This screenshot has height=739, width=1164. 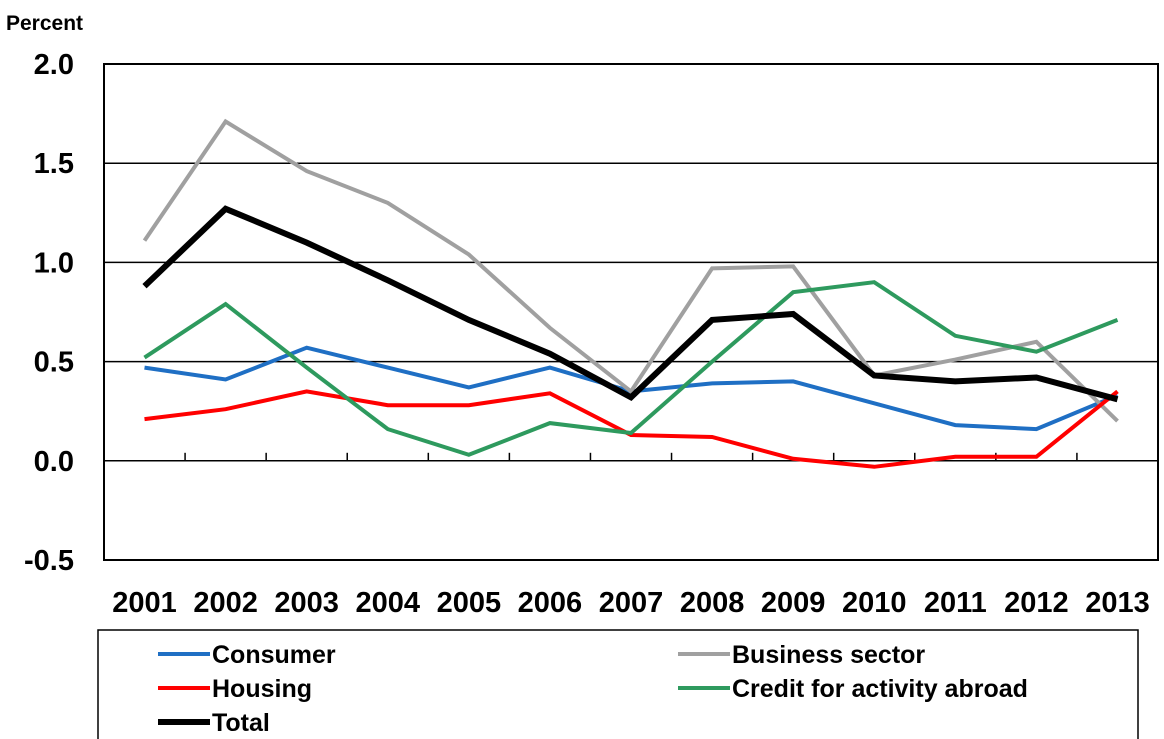 I want to click on legend-label: Housing, so click(x=262, y=689).